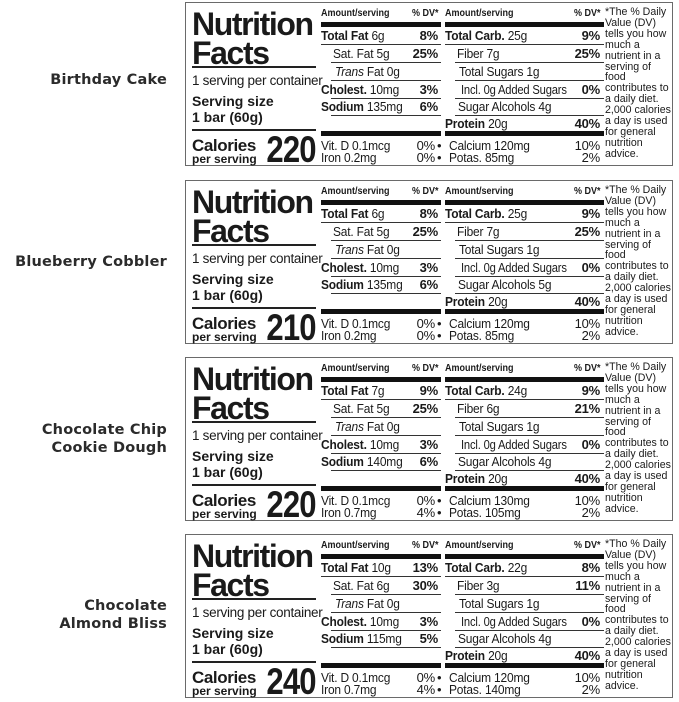 The height and width of the screenshot is (702, 679). What do you see at coordinates (291, 149) in the screenshot?
I see `calories-value: 220` at bounding box center [291, 149].